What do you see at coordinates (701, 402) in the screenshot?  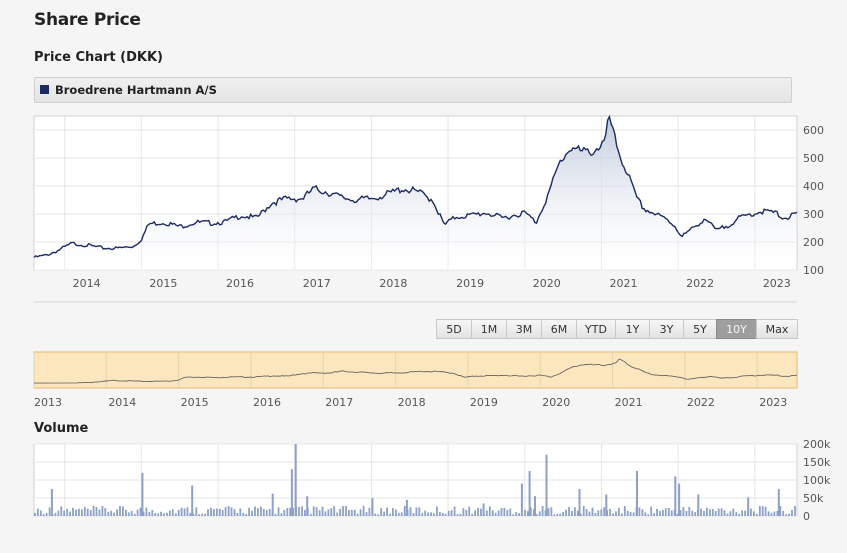 I see `navigator-x-tick-label: 2022` at bounding box center [701, 402].